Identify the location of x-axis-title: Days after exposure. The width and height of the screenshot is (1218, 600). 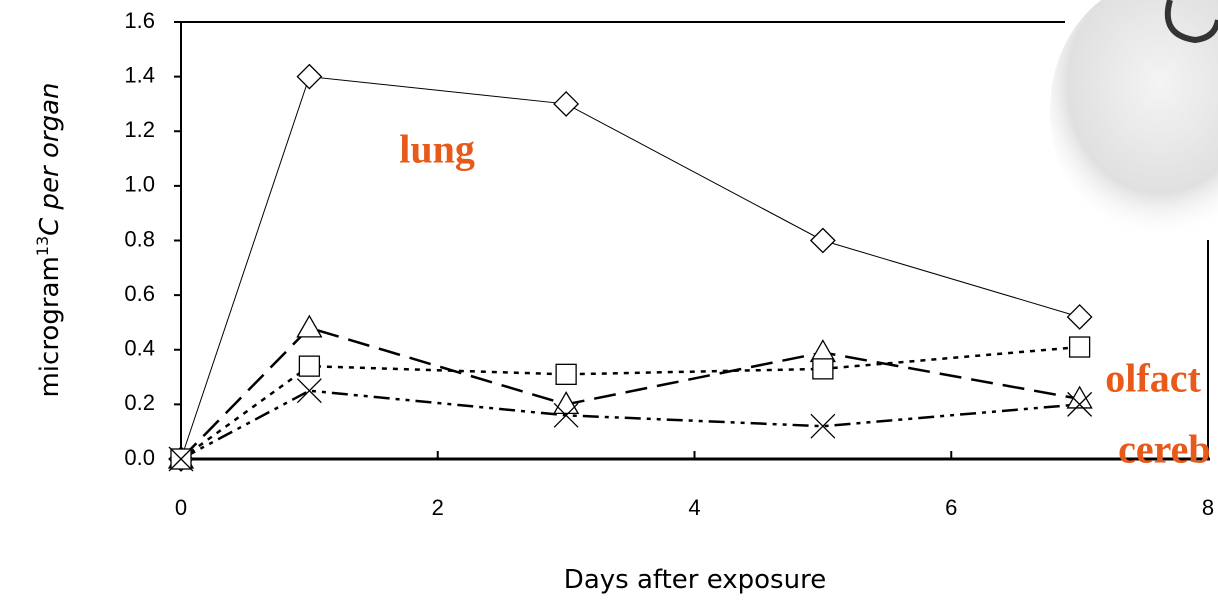
(695, 580).